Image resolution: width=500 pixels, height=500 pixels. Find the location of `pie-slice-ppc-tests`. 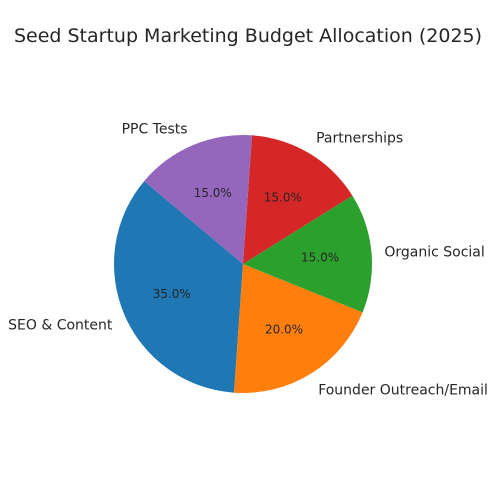

pie-slice-ppc-tests is located at coordinates (198, 199).